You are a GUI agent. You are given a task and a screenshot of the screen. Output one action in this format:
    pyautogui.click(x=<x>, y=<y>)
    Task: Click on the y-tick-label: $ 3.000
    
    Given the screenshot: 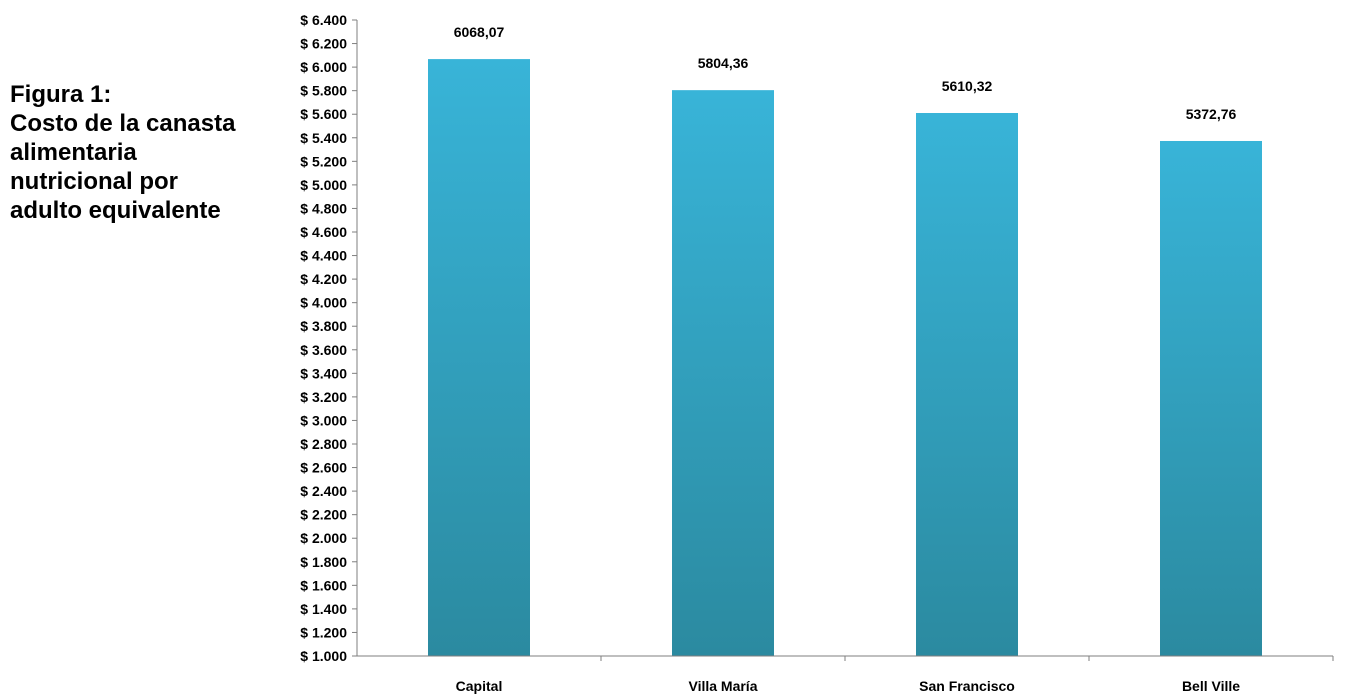 What is the action you would take?
    pyautogui.click(x=323, y=420)
    